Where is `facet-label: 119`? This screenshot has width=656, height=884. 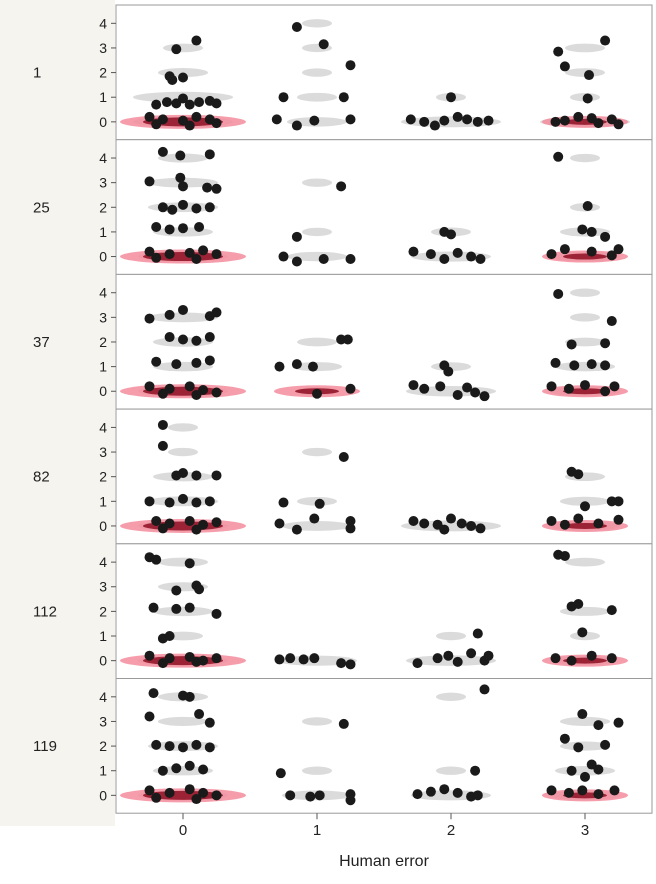 facet-label: 119 is located at coordinates (45, 746).